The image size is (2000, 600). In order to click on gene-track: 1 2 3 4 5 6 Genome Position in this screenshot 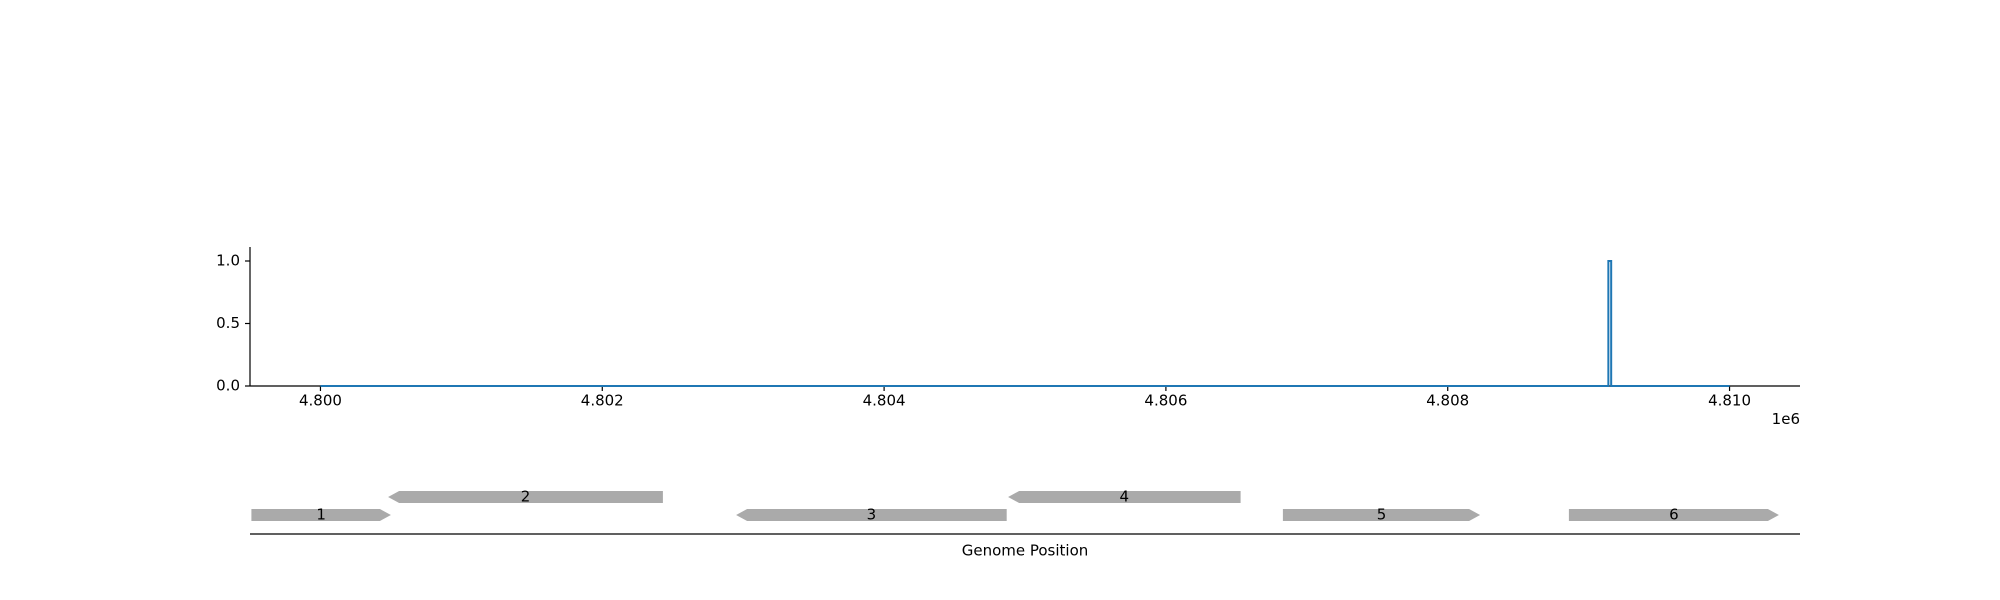, I will do `click(1025, 524)`.